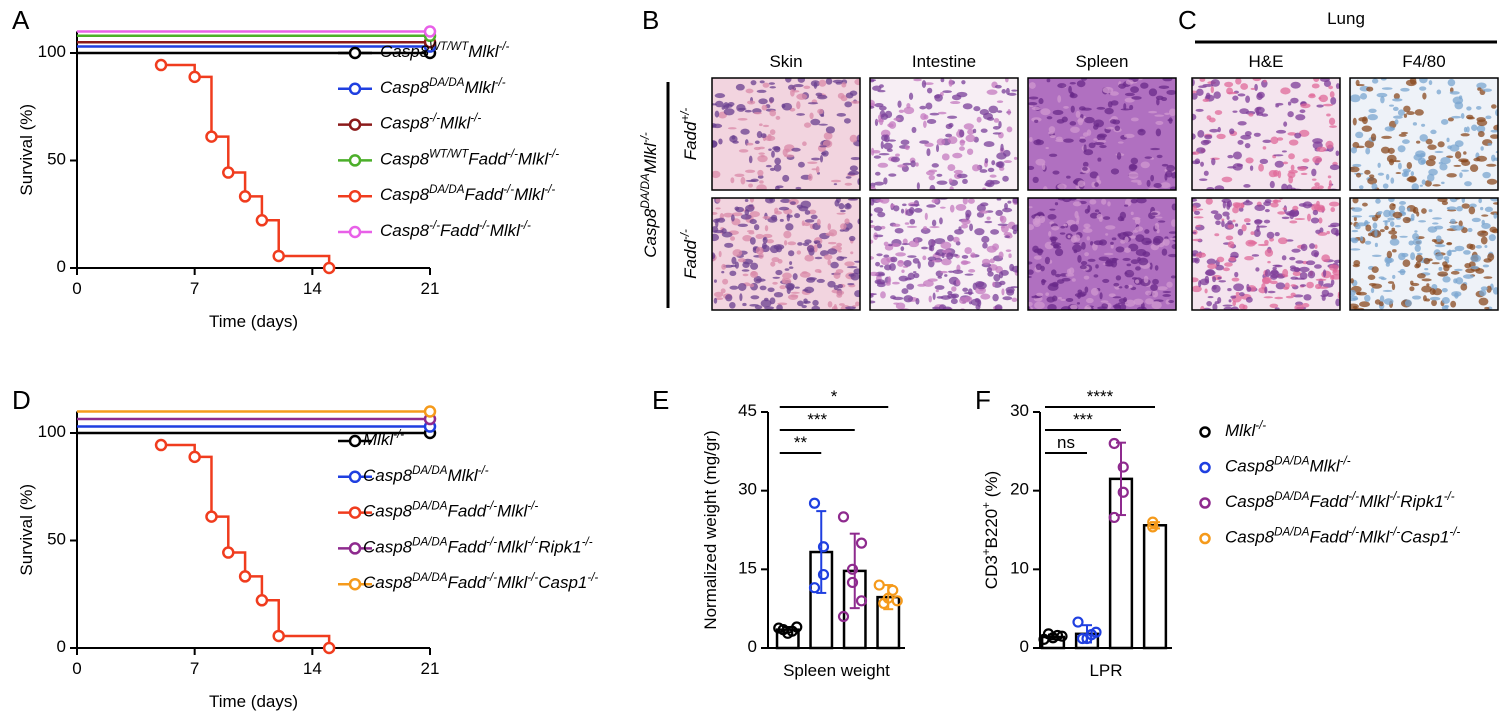 The height and width of the screenshot is (715, 1500). What do you see at coordinates (1019, 410) in the screenshot?
I see `y-tick-label: 30` at bounding box center [1019, 410].